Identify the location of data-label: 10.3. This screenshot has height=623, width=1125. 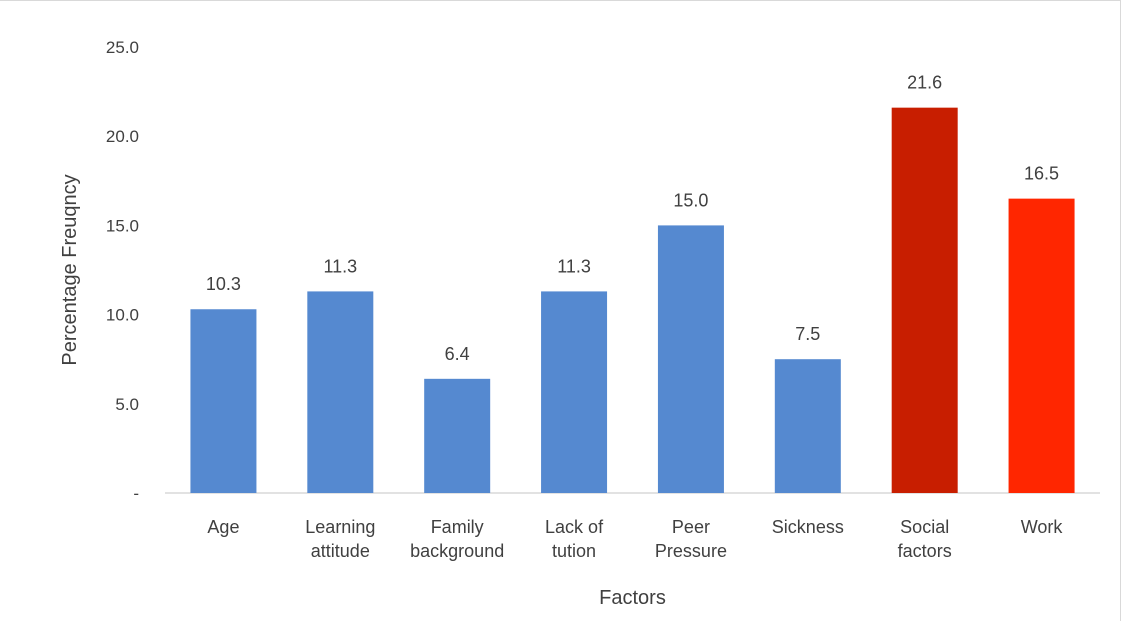
(223, 284).